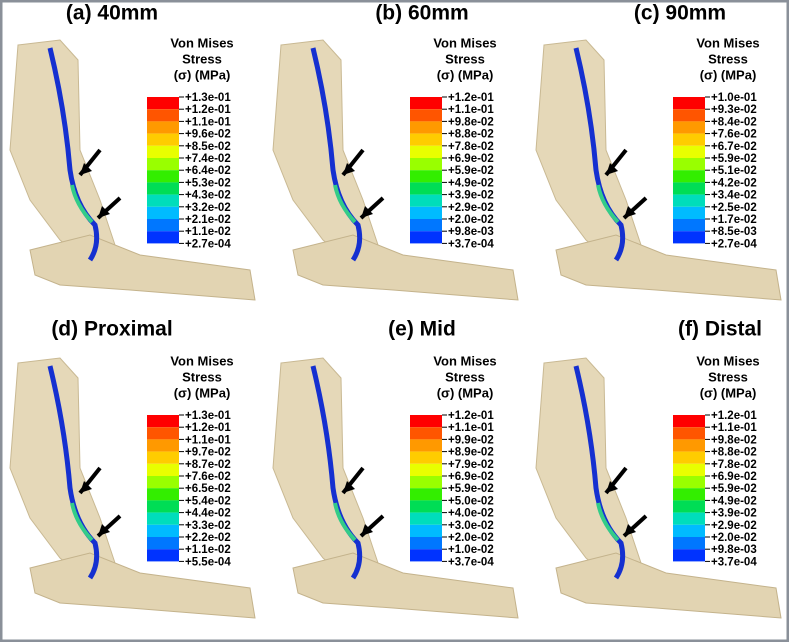 The image size is (789, 642). I want to click on legend-label: +3.0e-02, so click(471, 526).